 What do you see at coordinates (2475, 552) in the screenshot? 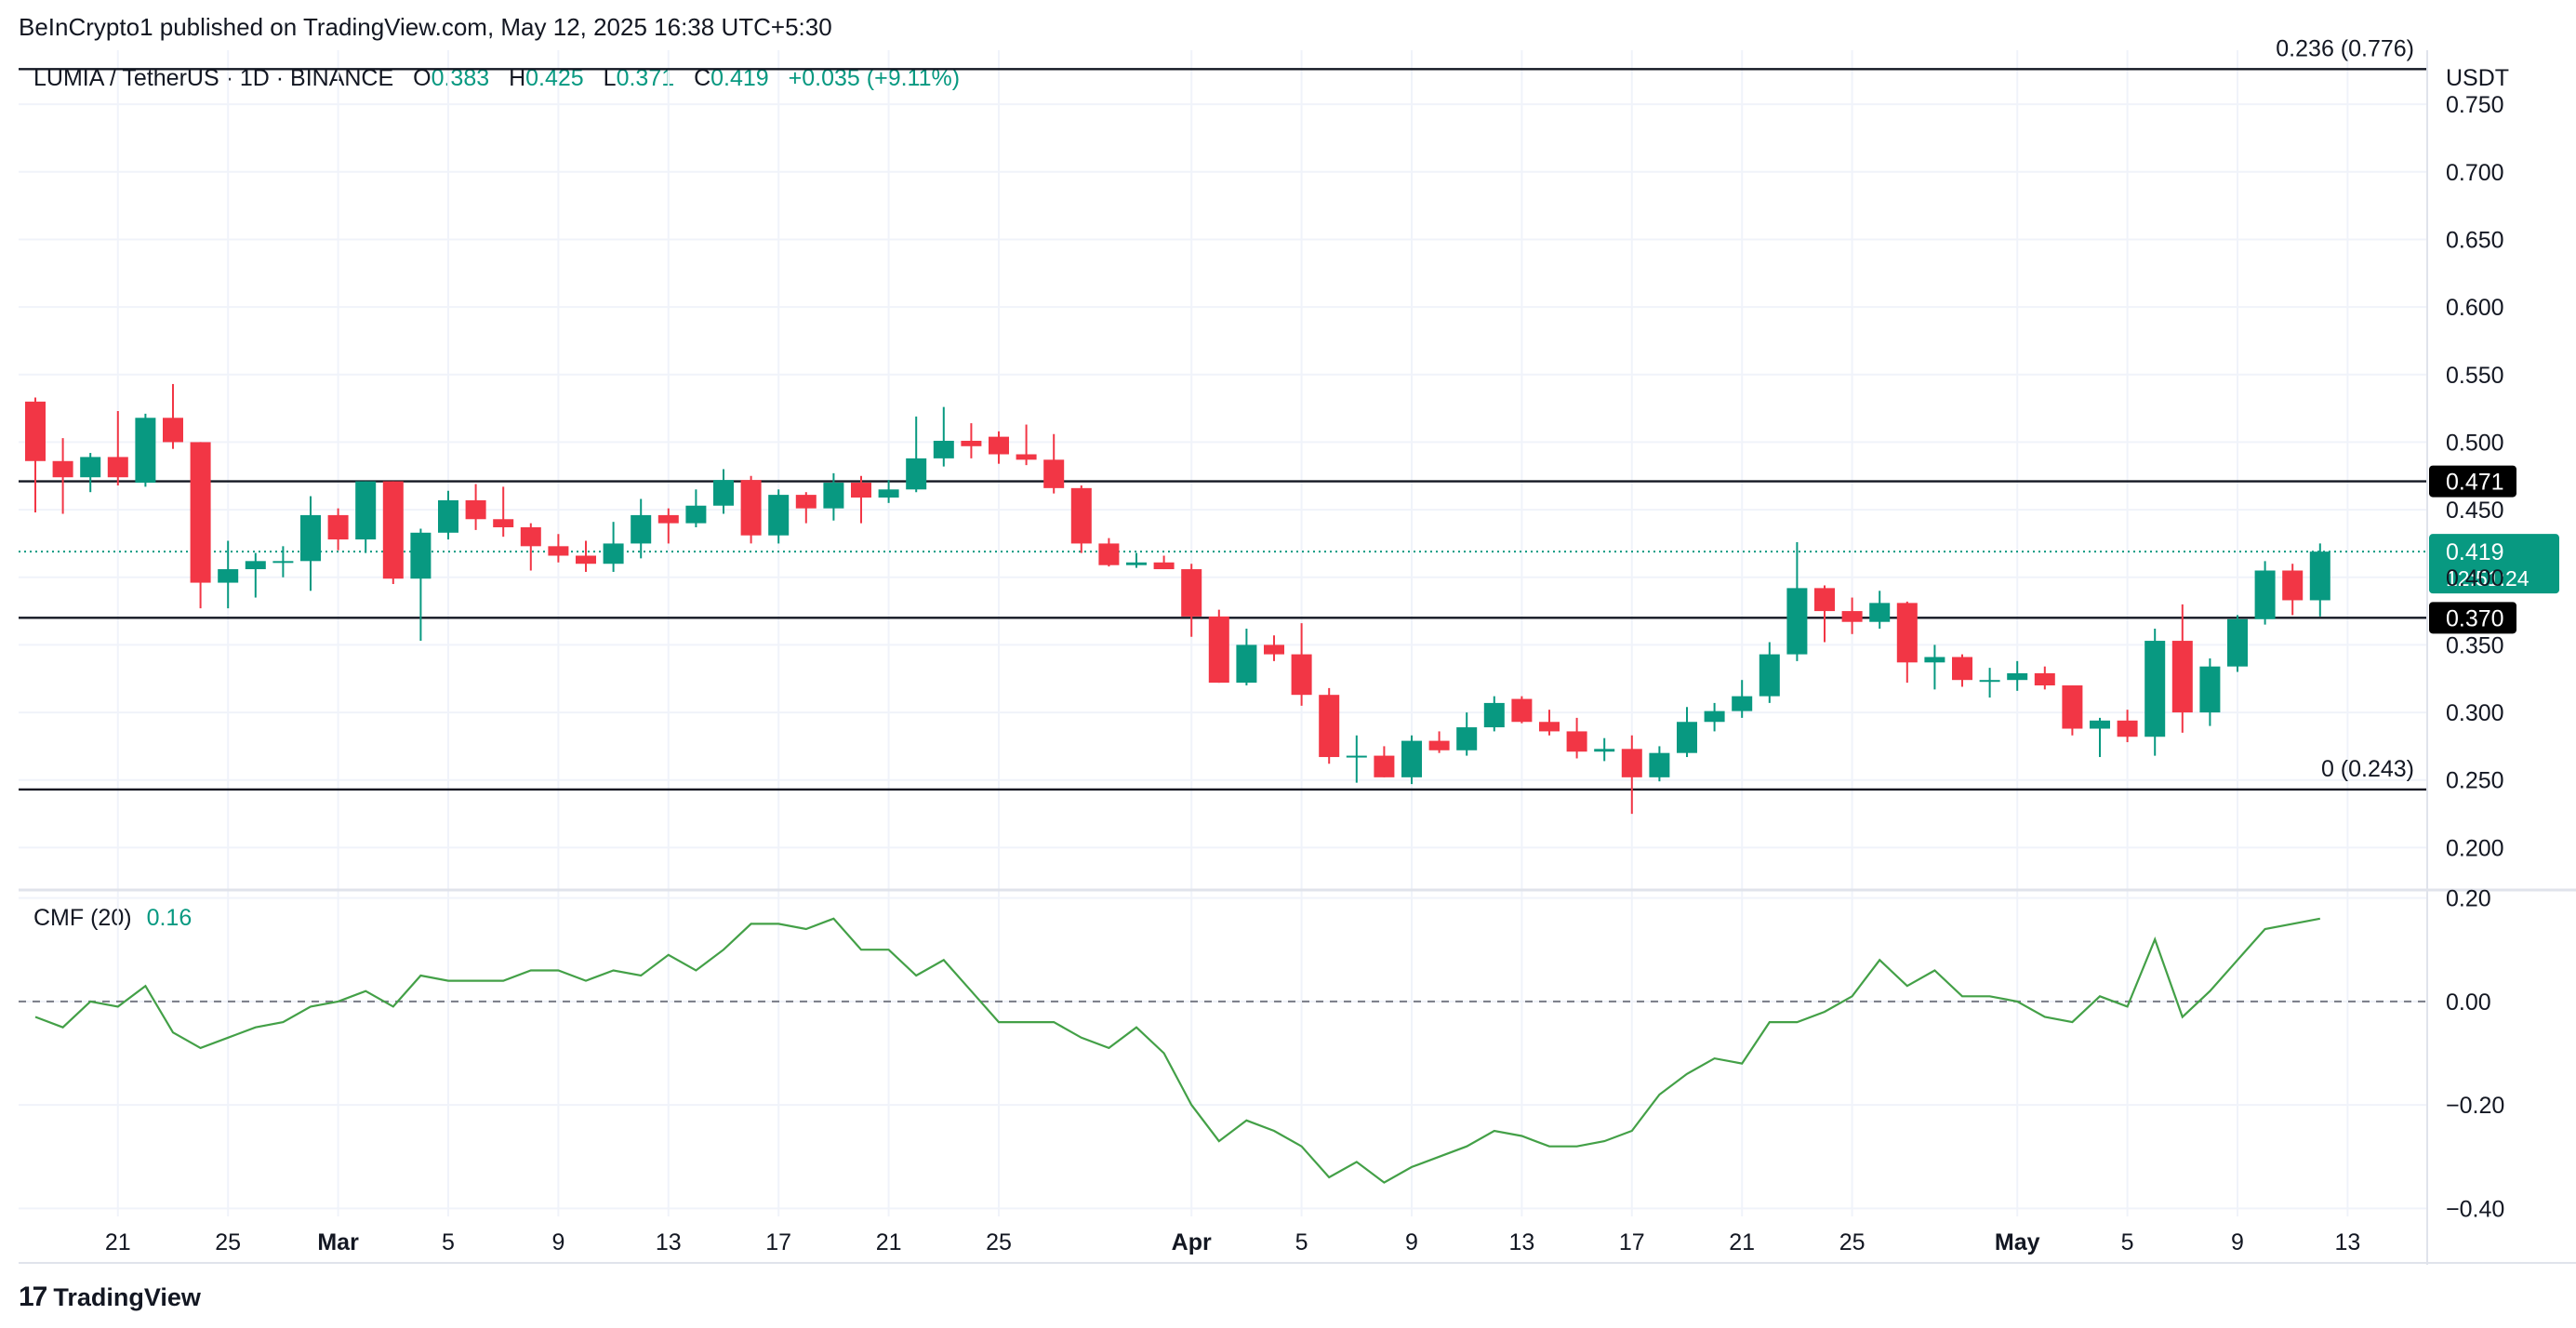
I see `last-price-label: 0.419` at bounding box center [2475, 552].